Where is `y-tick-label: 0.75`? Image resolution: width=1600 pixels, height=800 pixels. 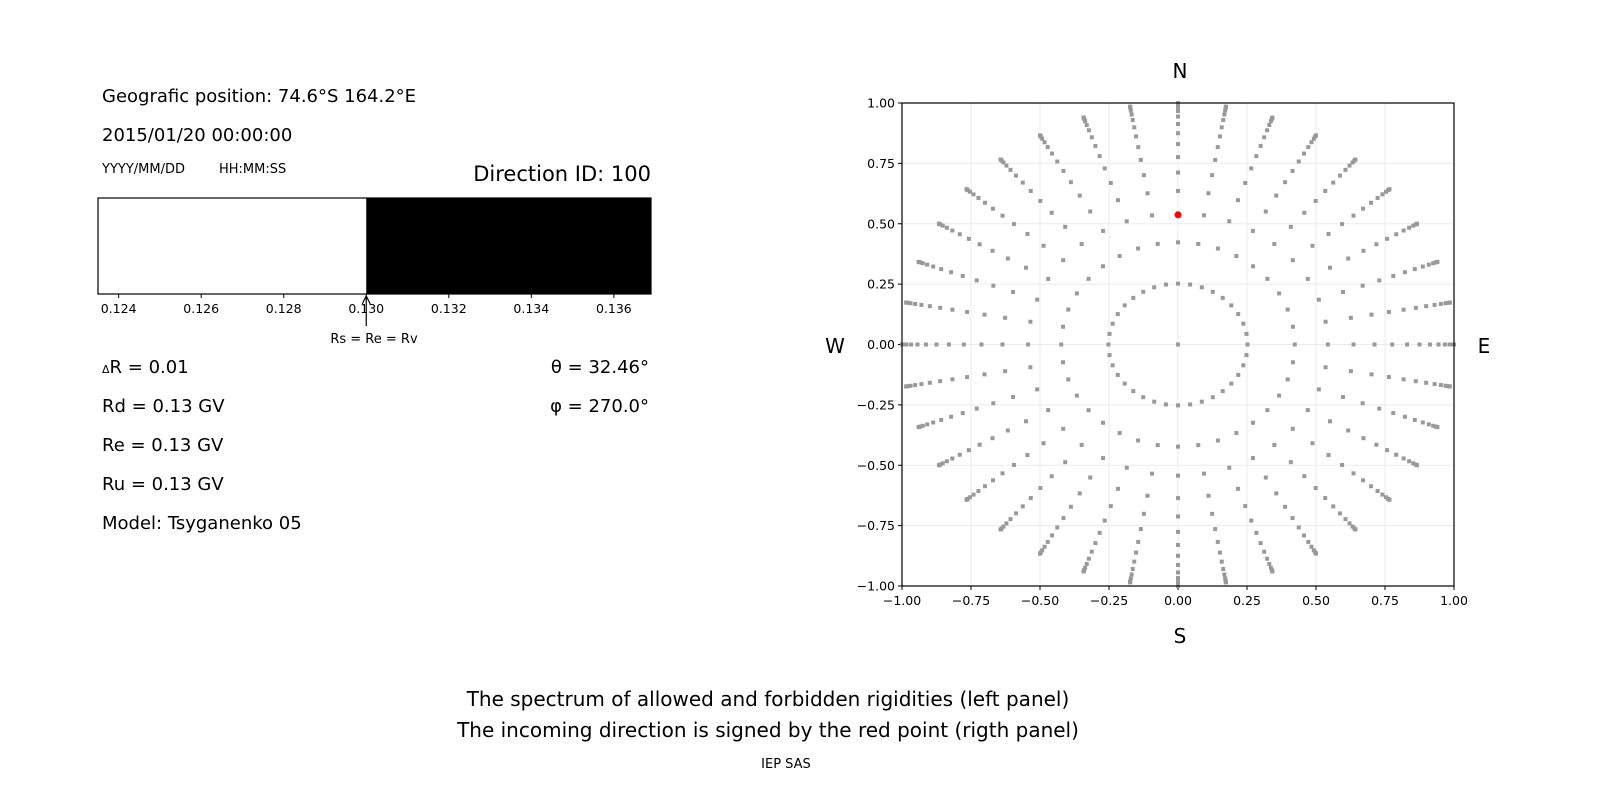
y-tick-label: 0.75 is located at coordinates (881, 163).